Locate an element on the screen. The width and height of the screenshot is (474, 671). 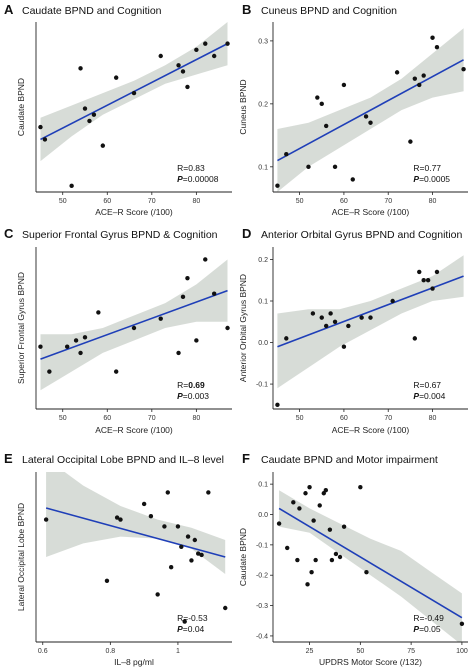
x-tick-label: 0.8 is located at coordinates (110, 651).